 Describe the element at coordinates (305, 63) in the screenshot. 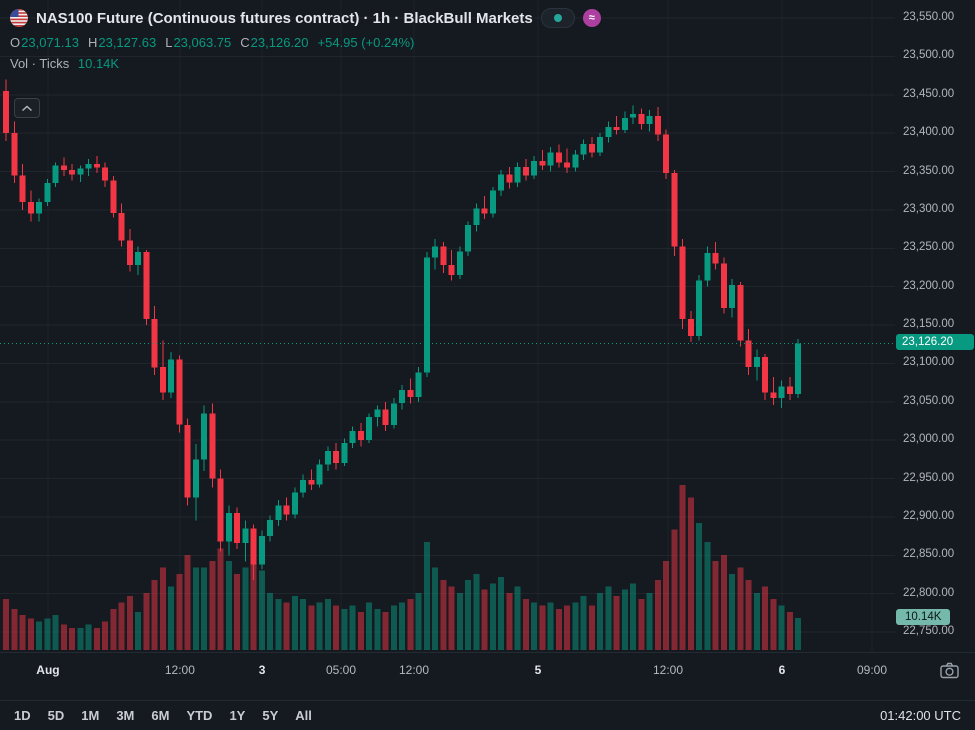

I see `volume-row: Vol · Ticks 10.14K` at that location.